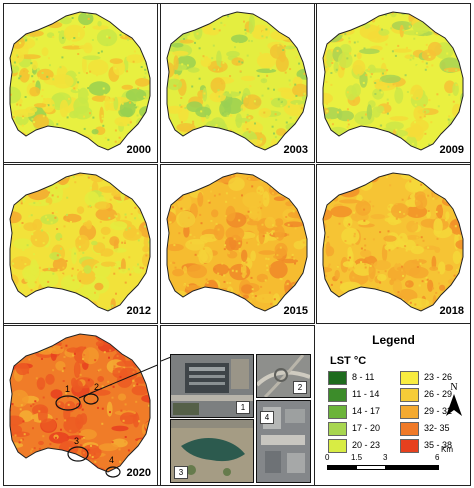  I want to click on lst-map-panel-2015: 2015, so click(237, 244).